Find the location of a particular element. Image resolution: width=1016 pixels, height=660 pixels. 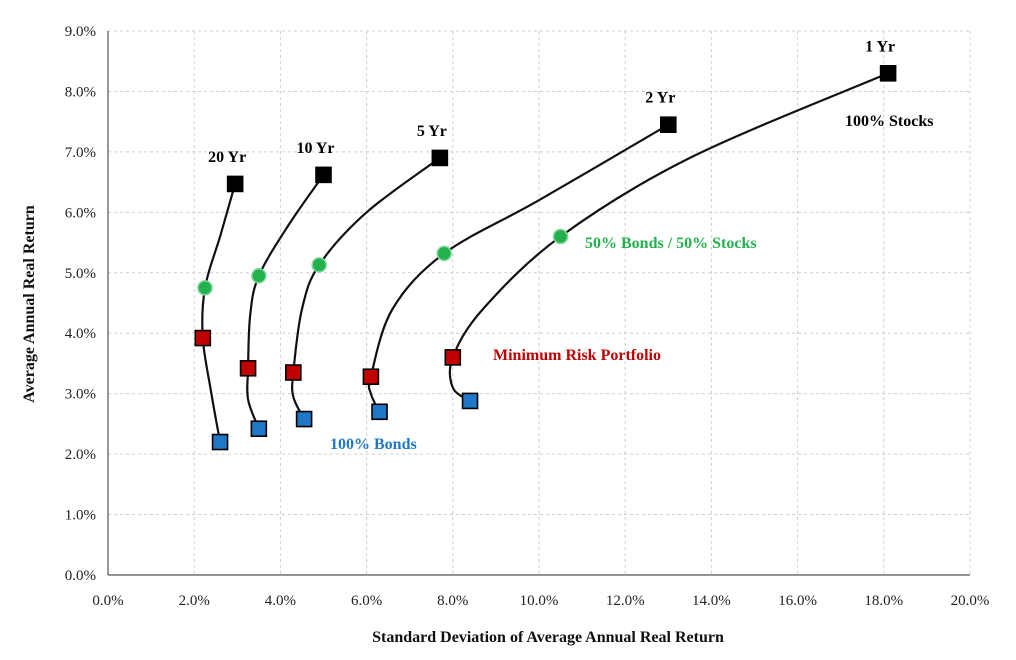

stocks-marker-1-yr is located at coordinates (888, 73).